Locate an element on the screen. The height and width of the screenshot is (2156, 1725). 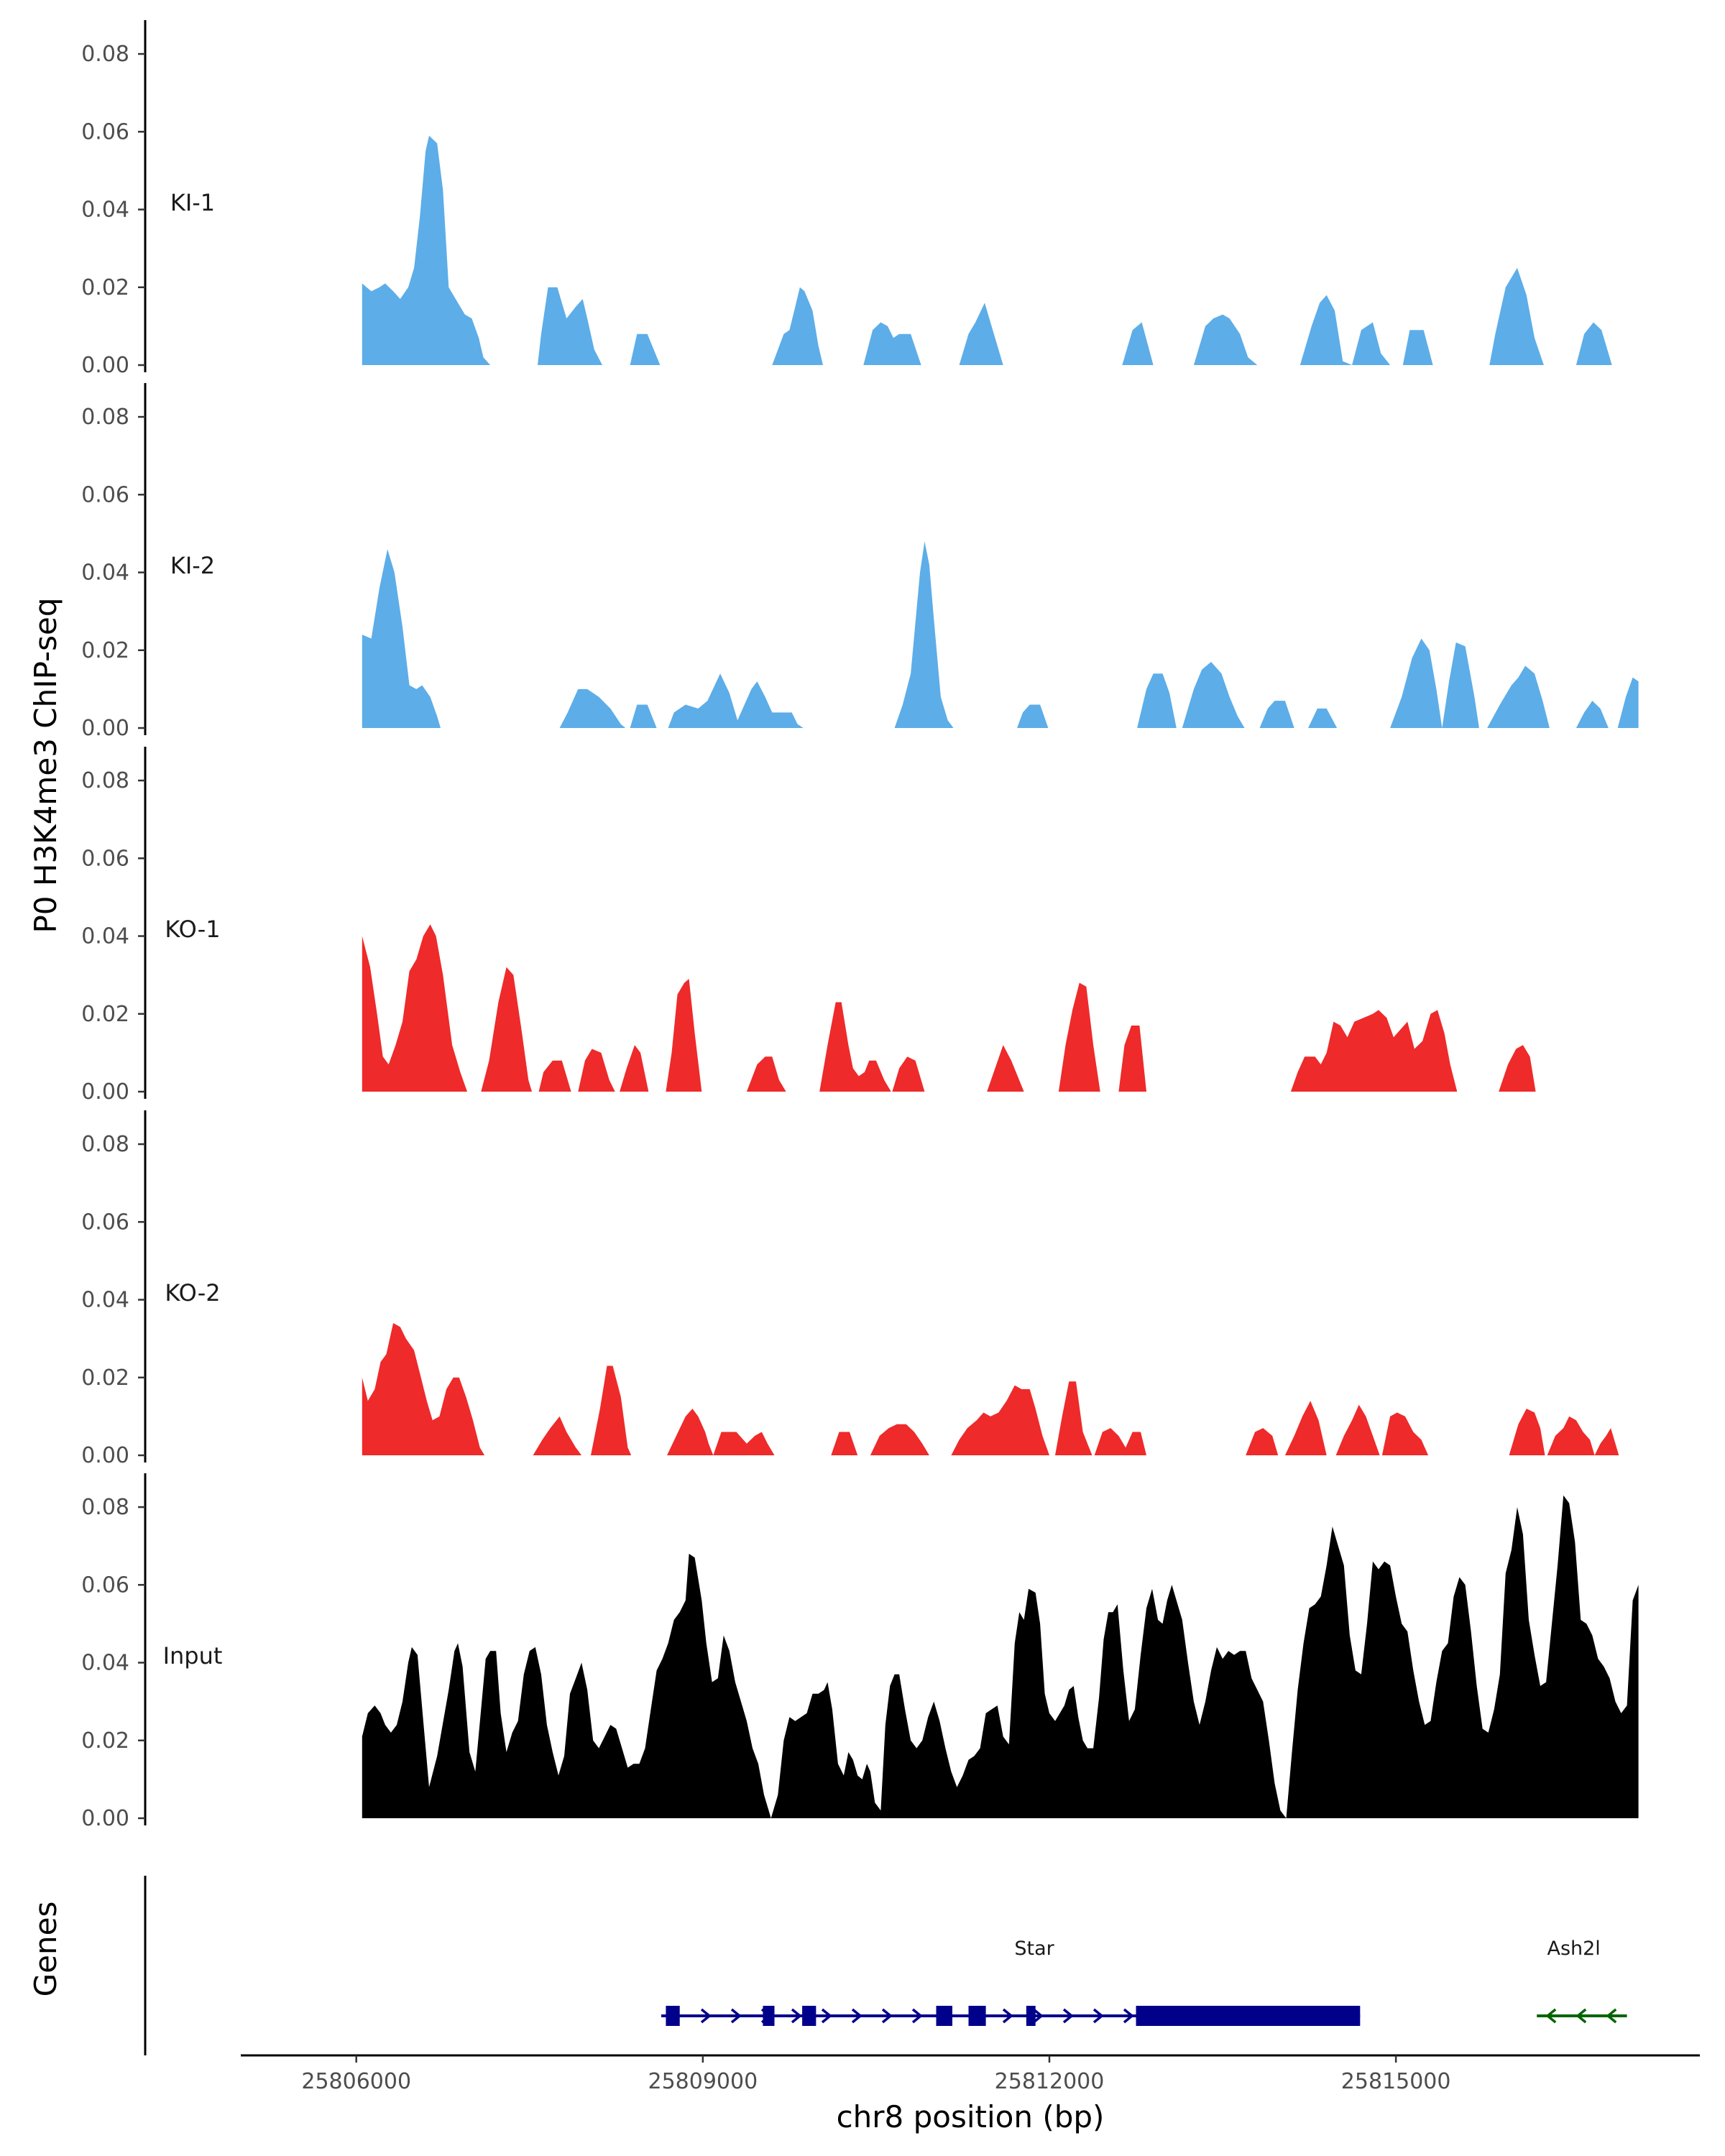
x-tick-label: 25812000 is located at coordinates (1050, 2082).